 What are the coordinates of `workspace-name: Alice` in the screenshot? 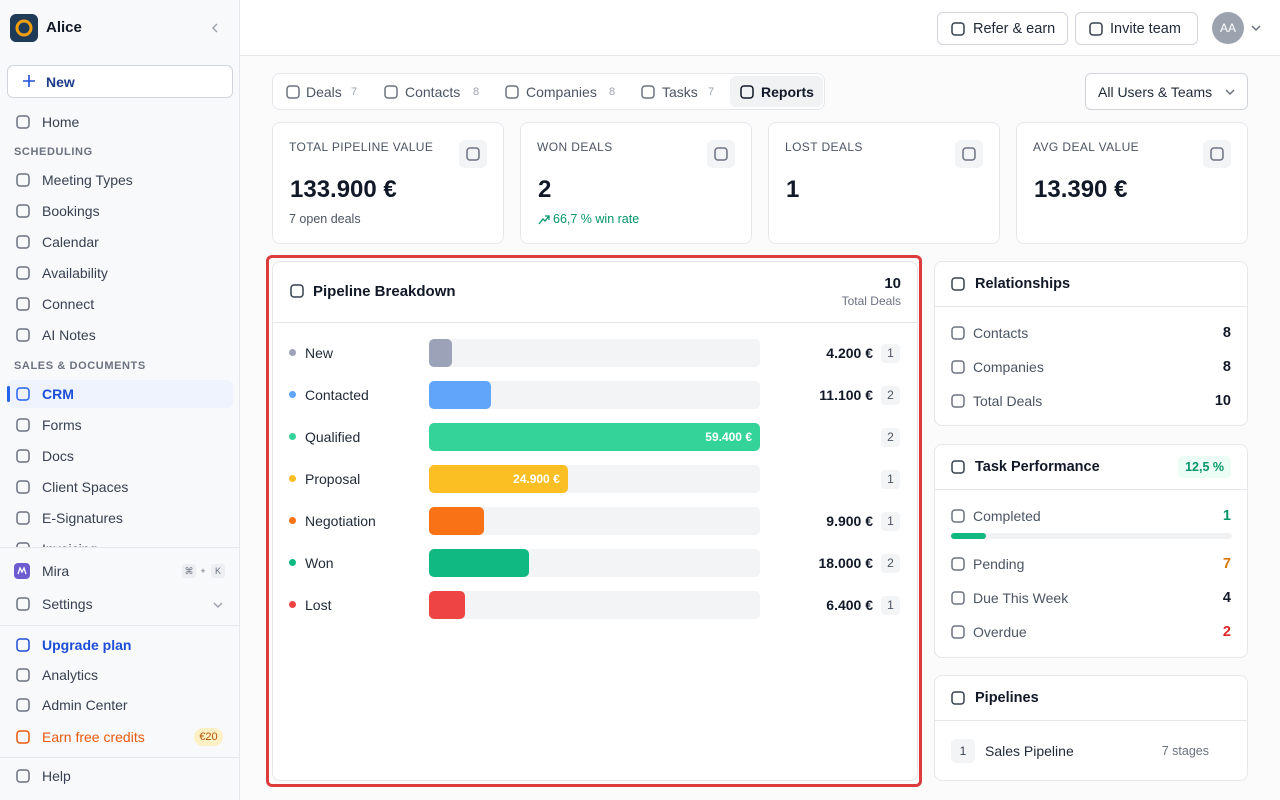 It's located at (64, 27).